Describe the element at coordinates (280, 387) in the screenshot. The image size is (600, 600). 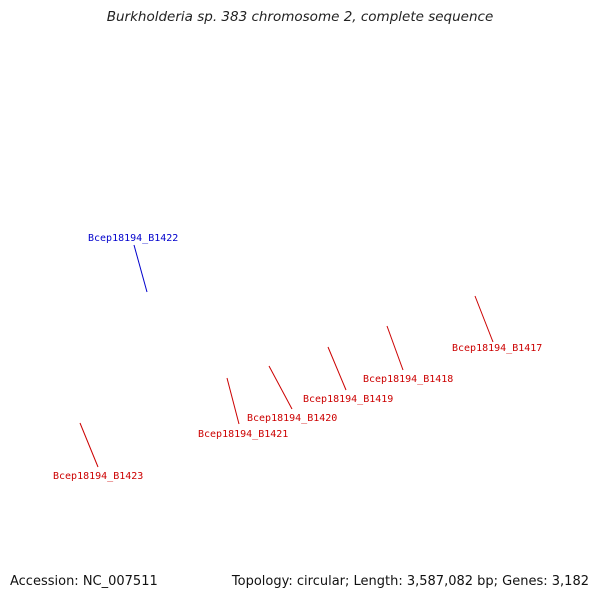
I see `leader-line-bcep18194_b1420` at that location.